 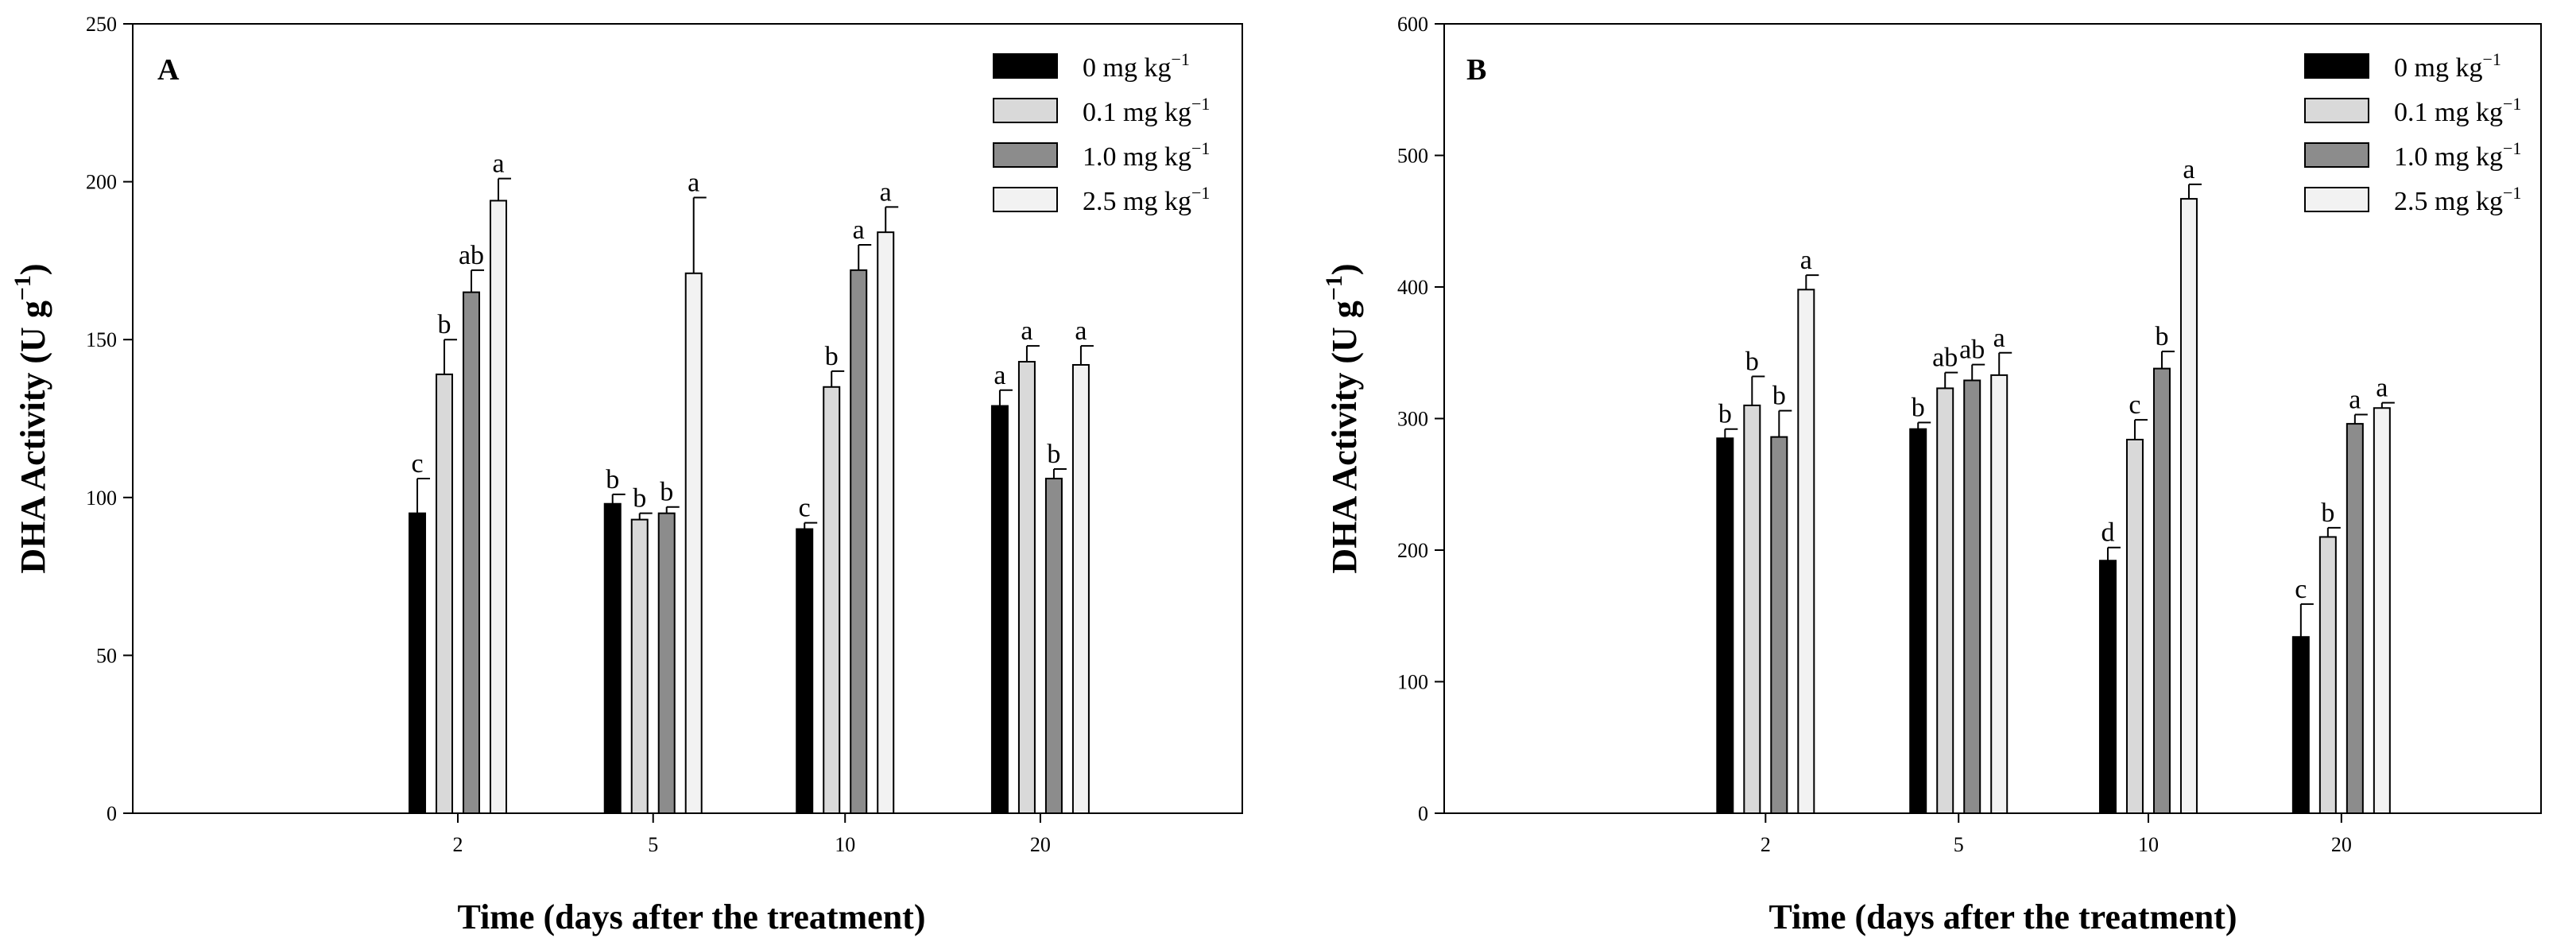 I want to click on y-tick-label: 50, so click(x=106, y=655).